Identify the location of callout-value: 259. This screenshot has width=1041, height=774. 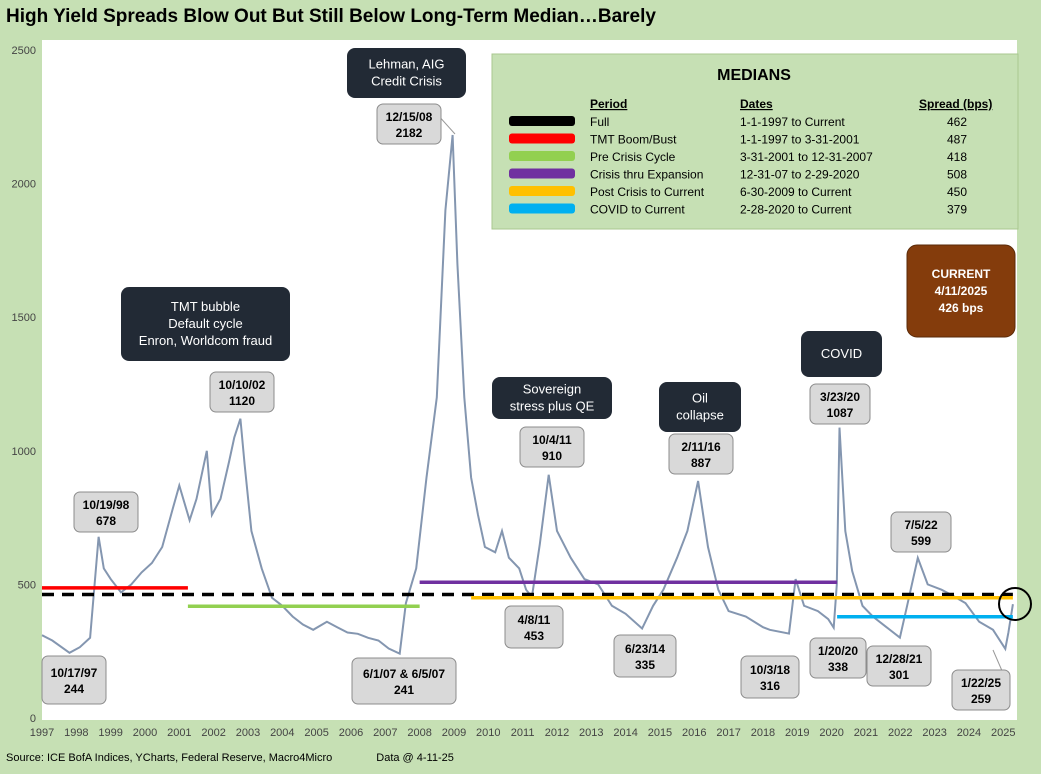
(981, 699).